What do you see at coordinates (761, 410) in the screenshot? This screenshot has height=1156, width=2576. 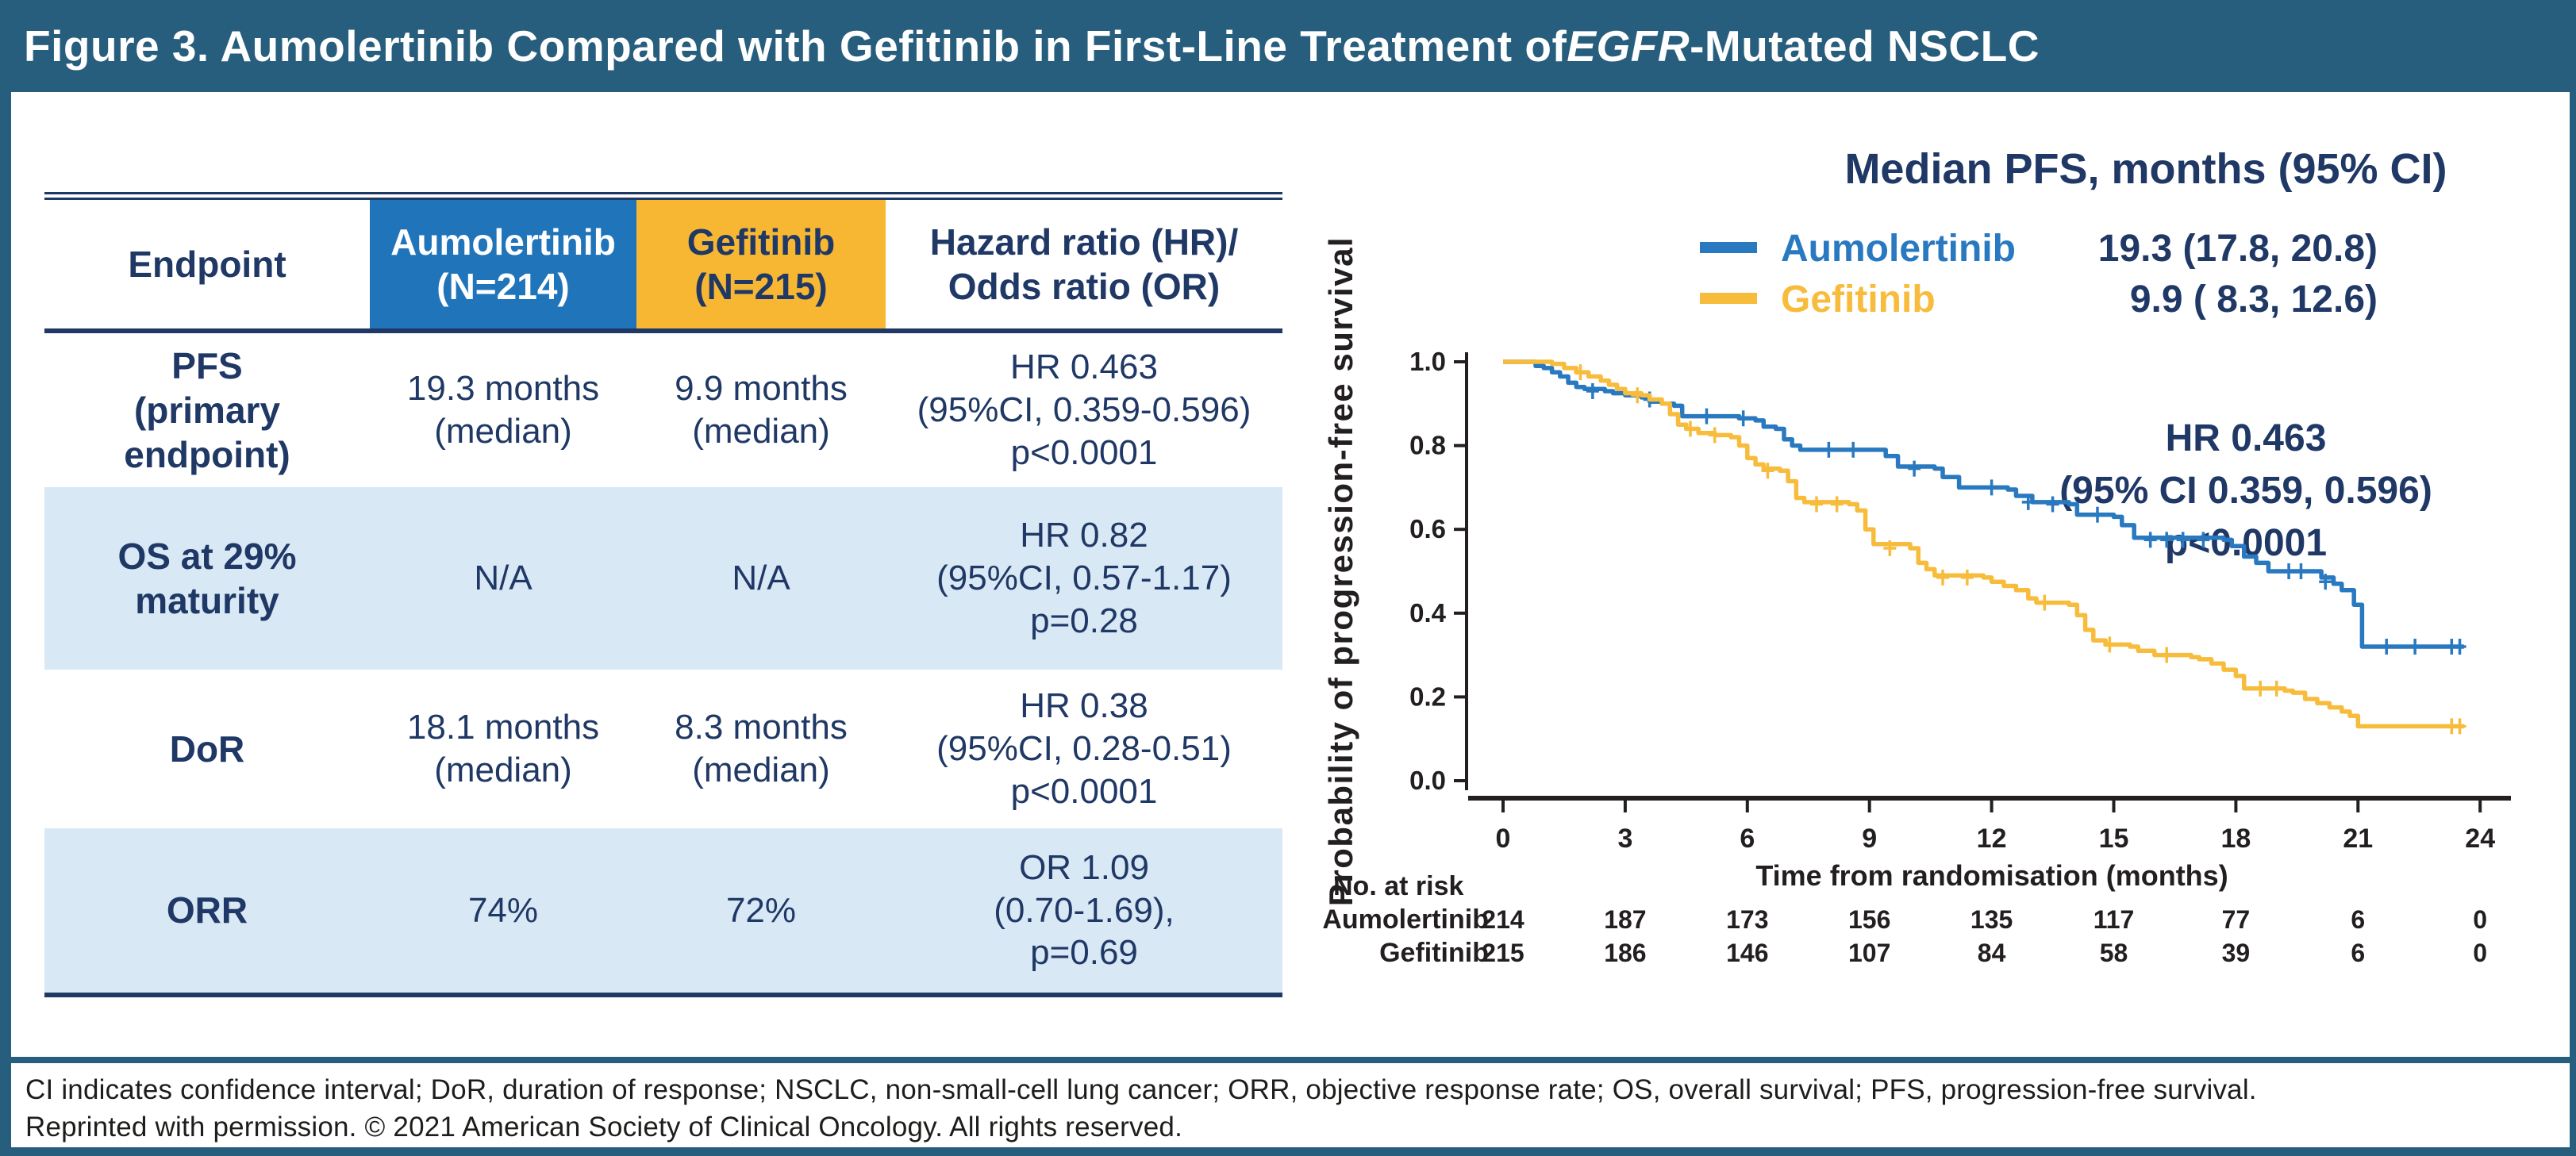 I see `table-row-pfs-gefitinib: 9.9 months (median)` at bounding box center [761, 410].